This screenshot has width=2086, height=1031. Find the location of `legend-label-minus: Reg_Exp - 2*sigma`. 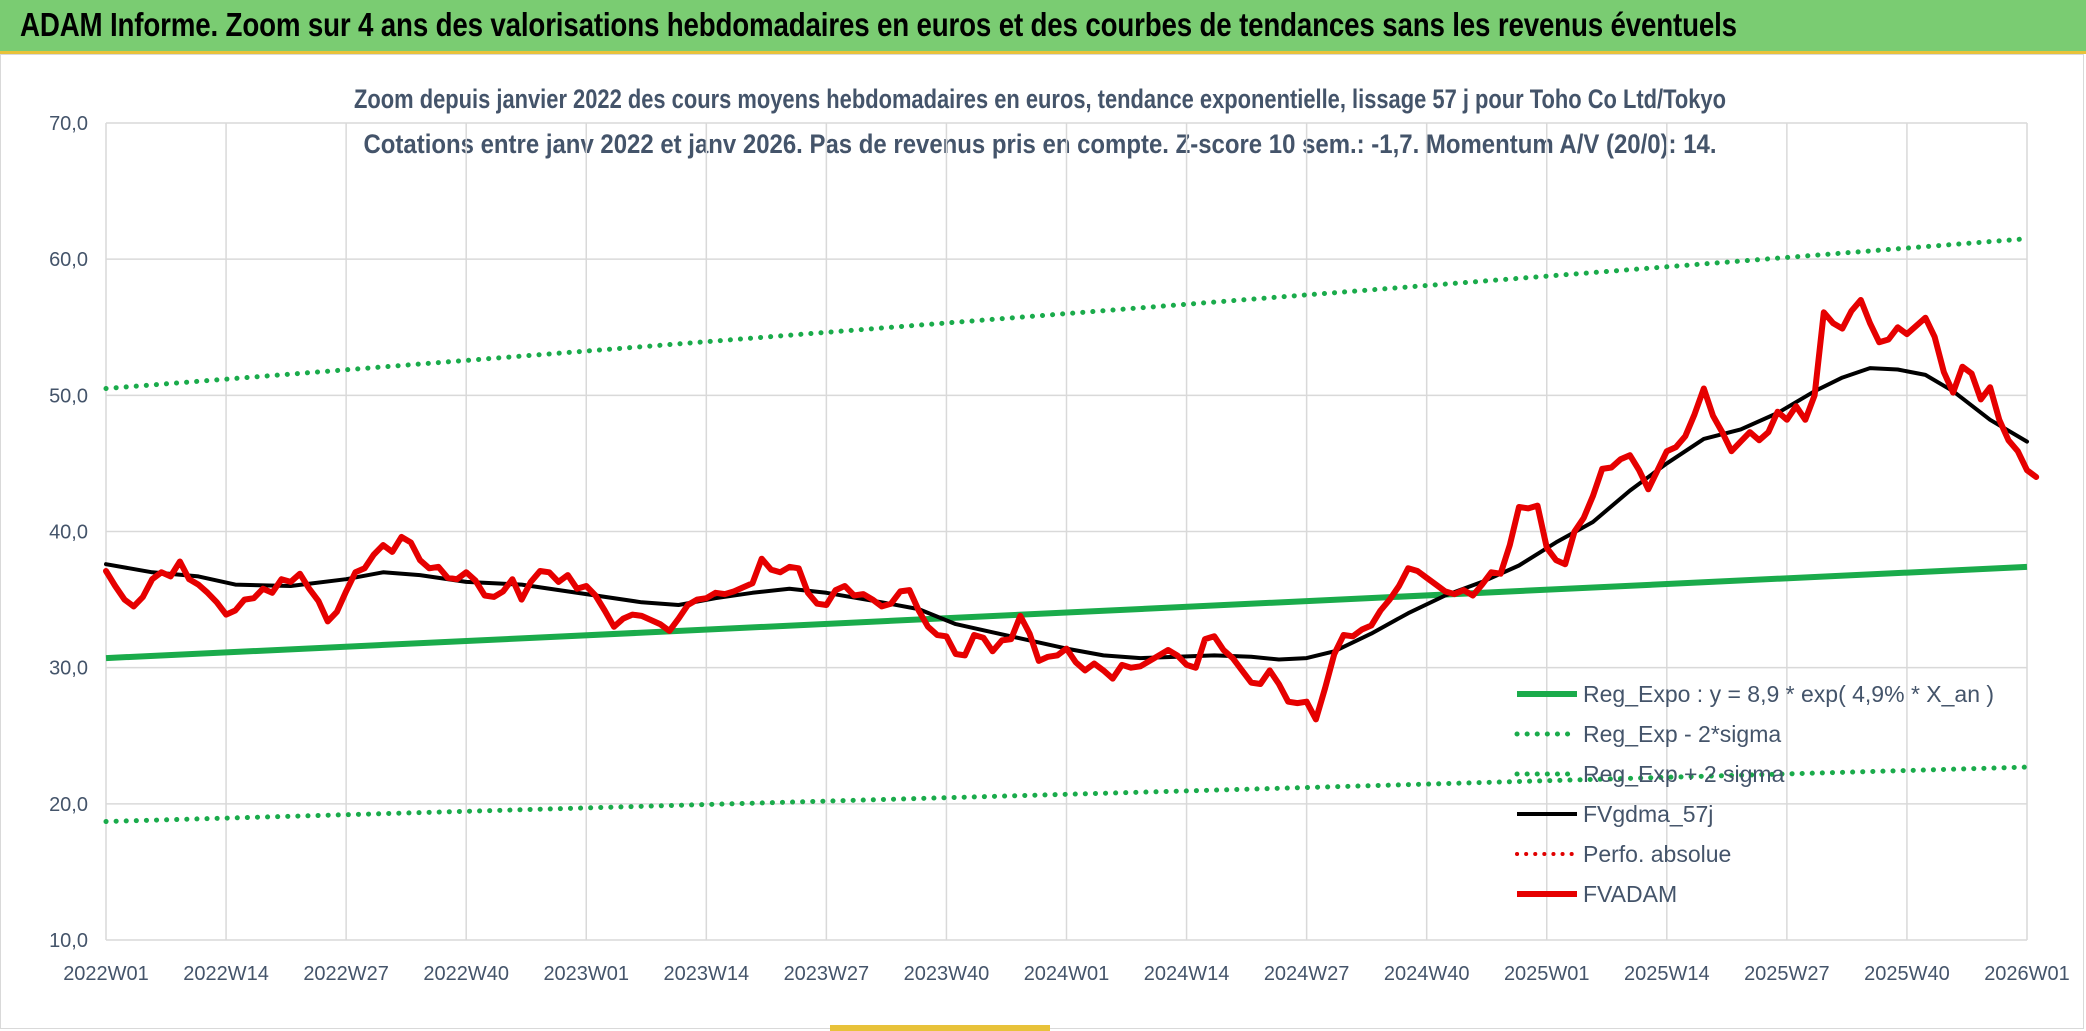

legend-label-minus: Reg_Exp - 2*sigma is located at coordinates (1682, 734).